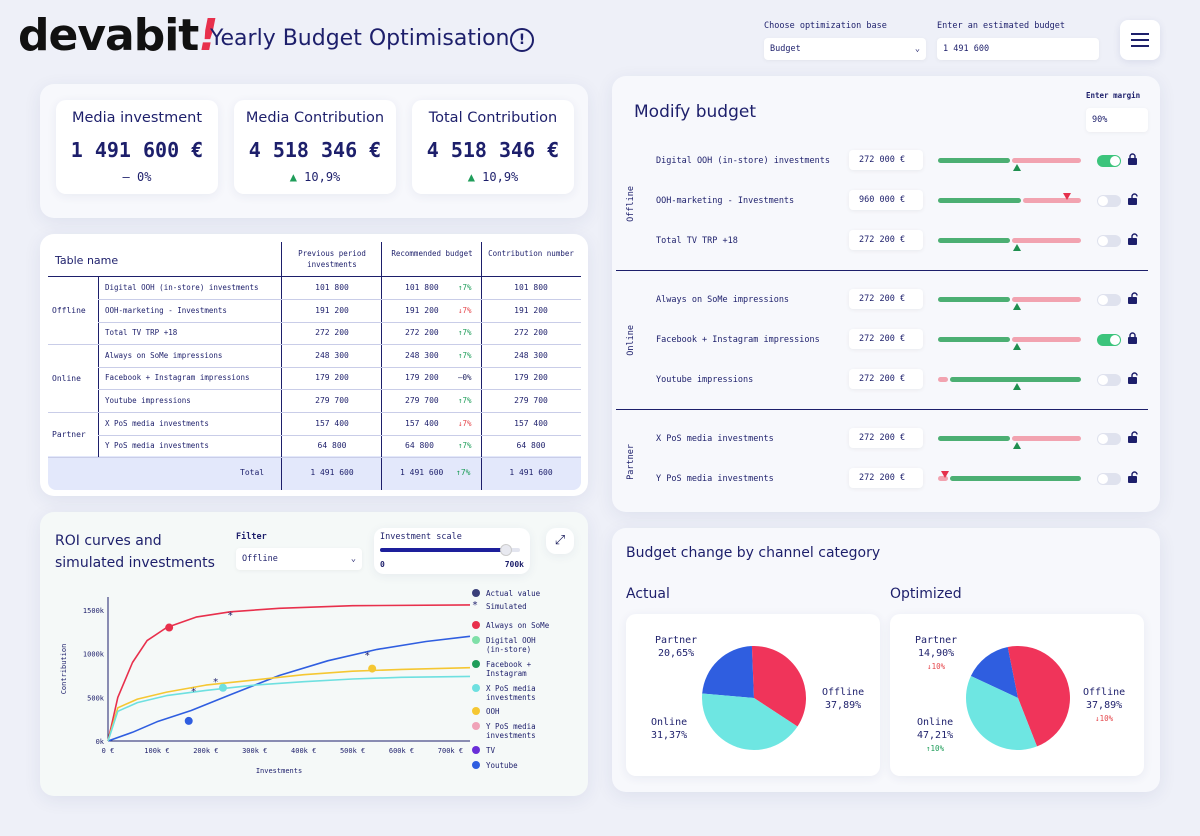 The height and width of the screenshot is (836, 1200). What do you see at coordinates (463, 472) in the screenshot?
I see `total-change: ↑7%` at bounding box center [463, 472].